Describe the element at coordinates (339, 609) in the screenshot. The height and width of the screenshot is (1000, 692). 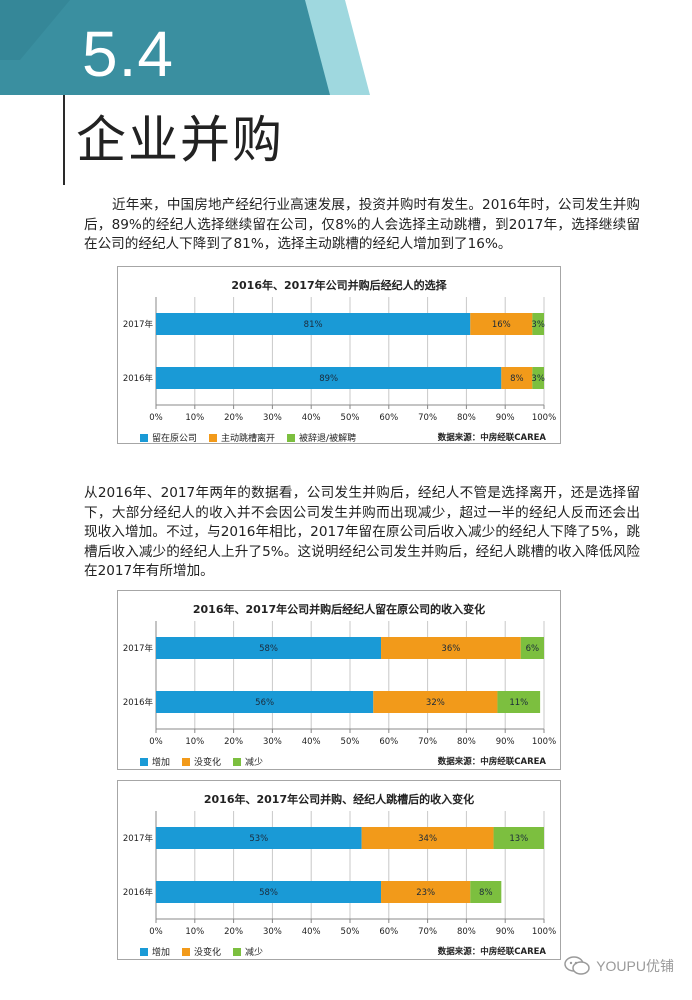
I see `chart-title: 2016年、2017年公司并购后经纪人留在原公司的收入变化` at that location.